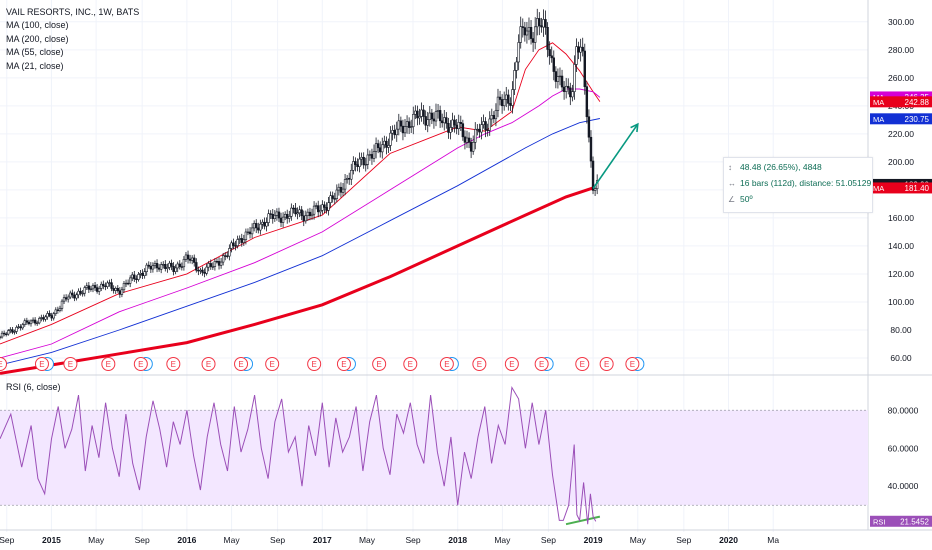 The height and width of the screenshot is (550, 932). Describe the element at coordinates (35, 52) in the screenshot. I see `legend-ma-55: MA (55, close)` at that location.